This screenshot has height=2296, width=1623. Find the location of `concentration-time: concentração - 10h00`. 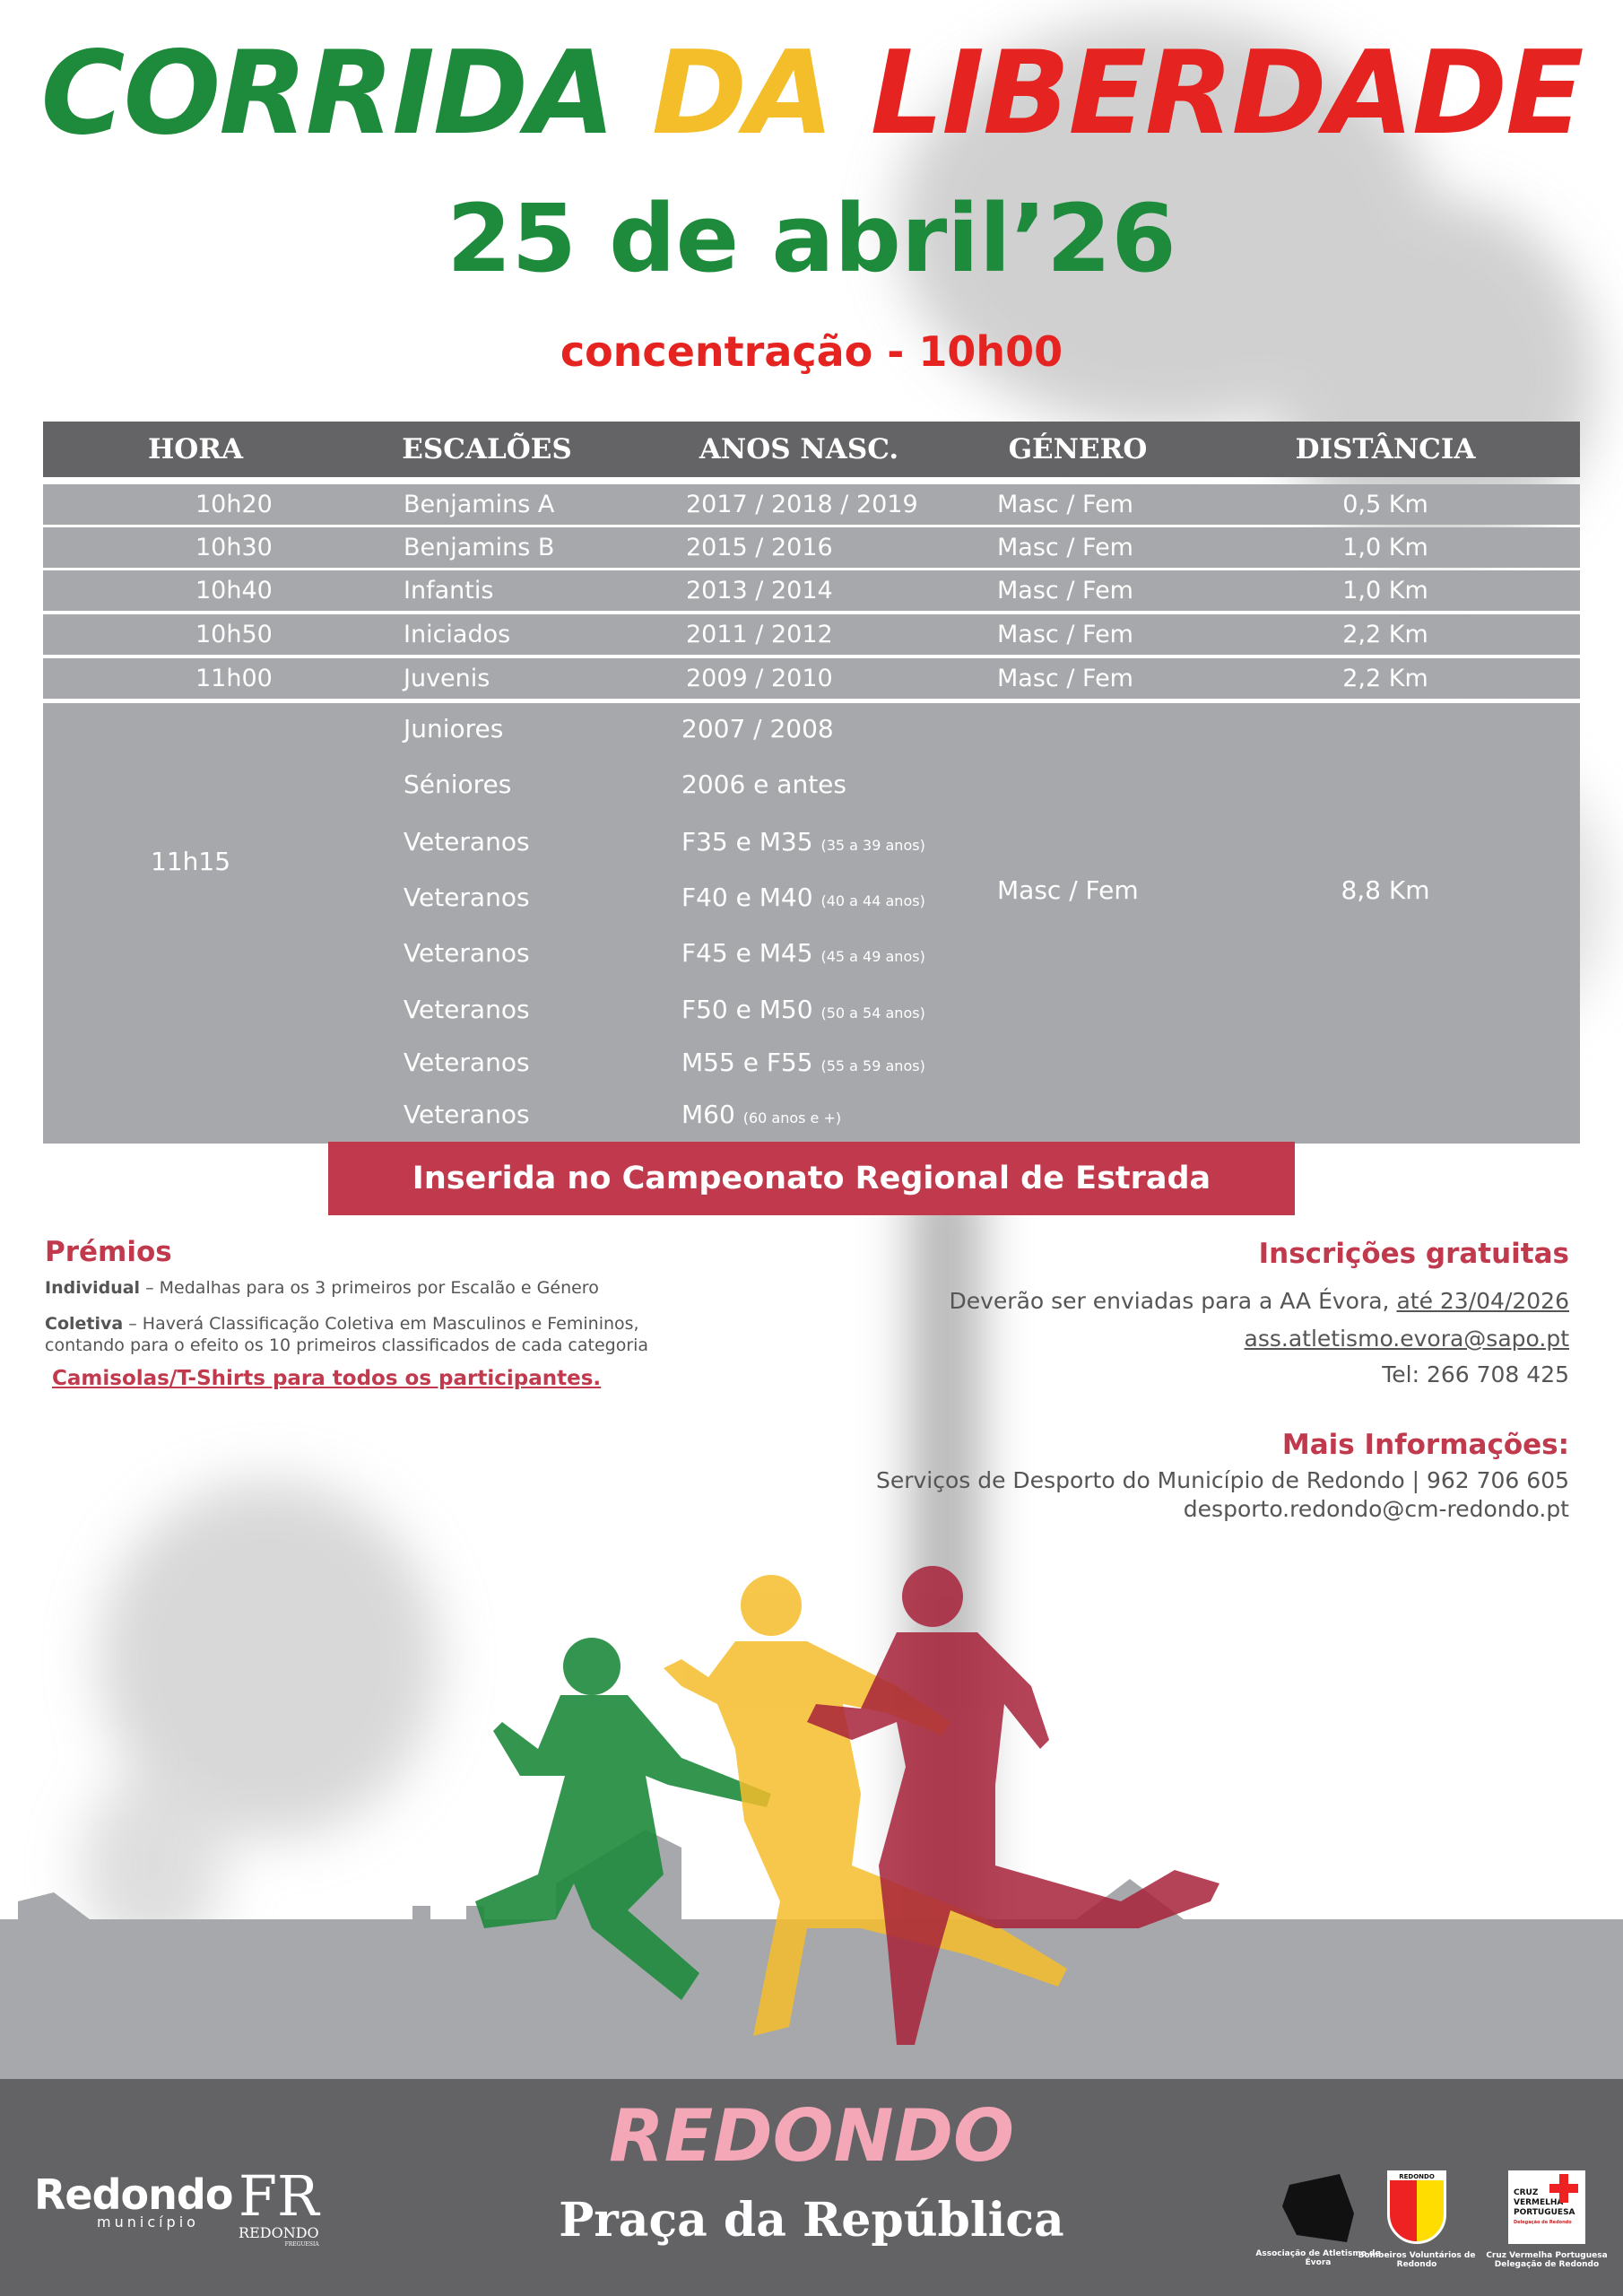

concentration-time: concentração - 10h00 is located at coordinates (811, 351).